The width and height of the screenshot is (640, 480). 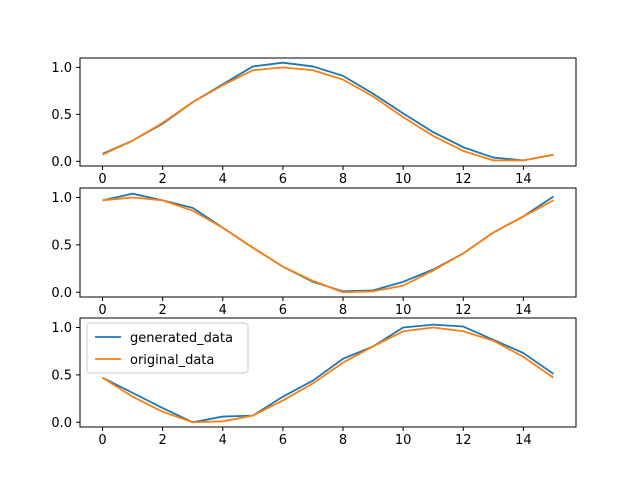 I want to click on legend: generated_data original_data, so click(x=167, y=348).